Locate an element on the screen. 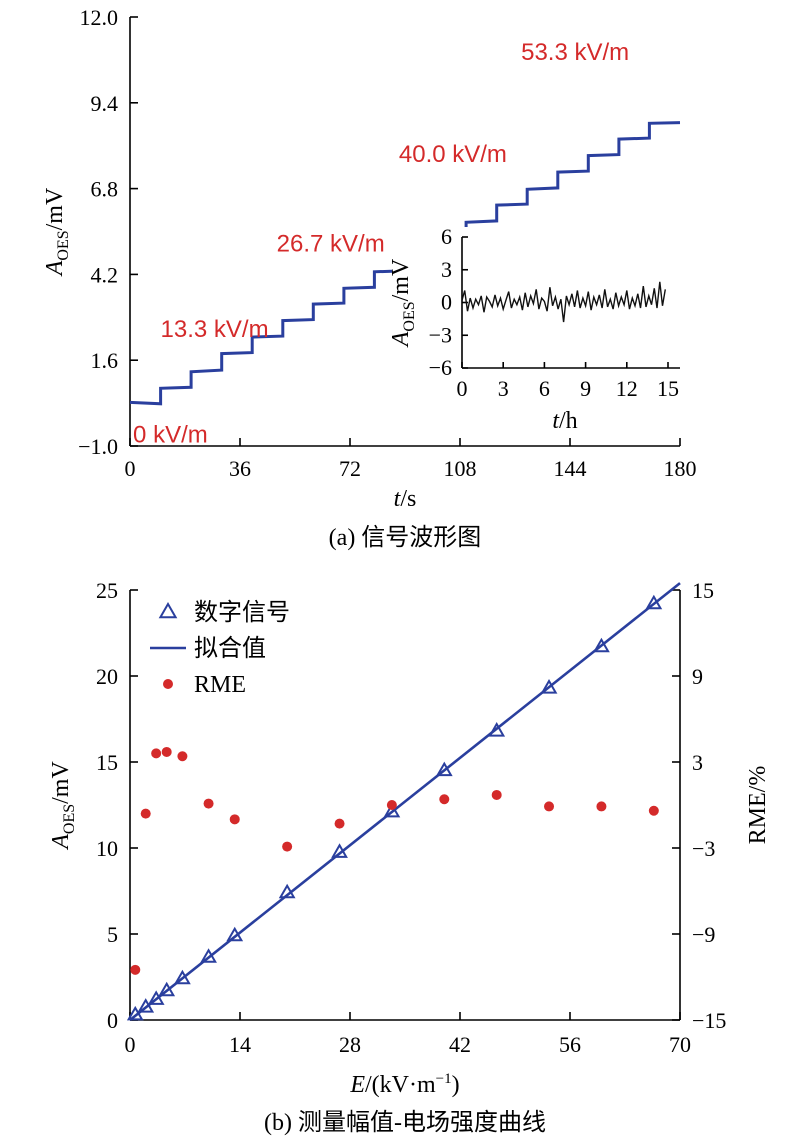 The width and height of the screenshot is (800, 1144). chart-a-y-tick-label: 4.2 is located at coordinates (105, 274).